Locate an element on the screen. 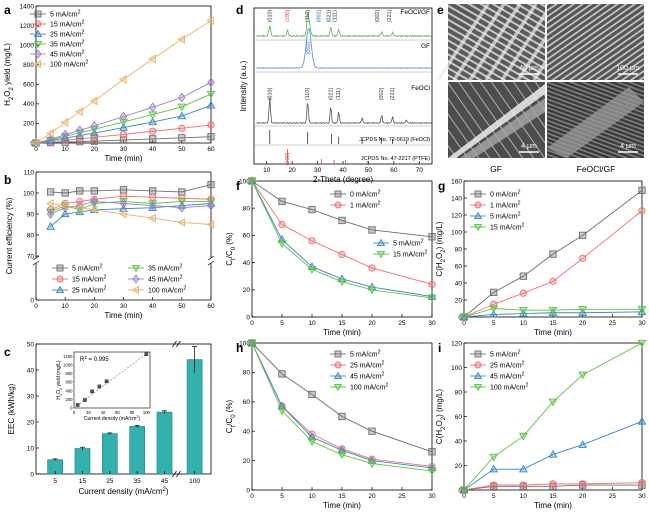  sem-image: 4 μm is located at coordinates (496, 120).